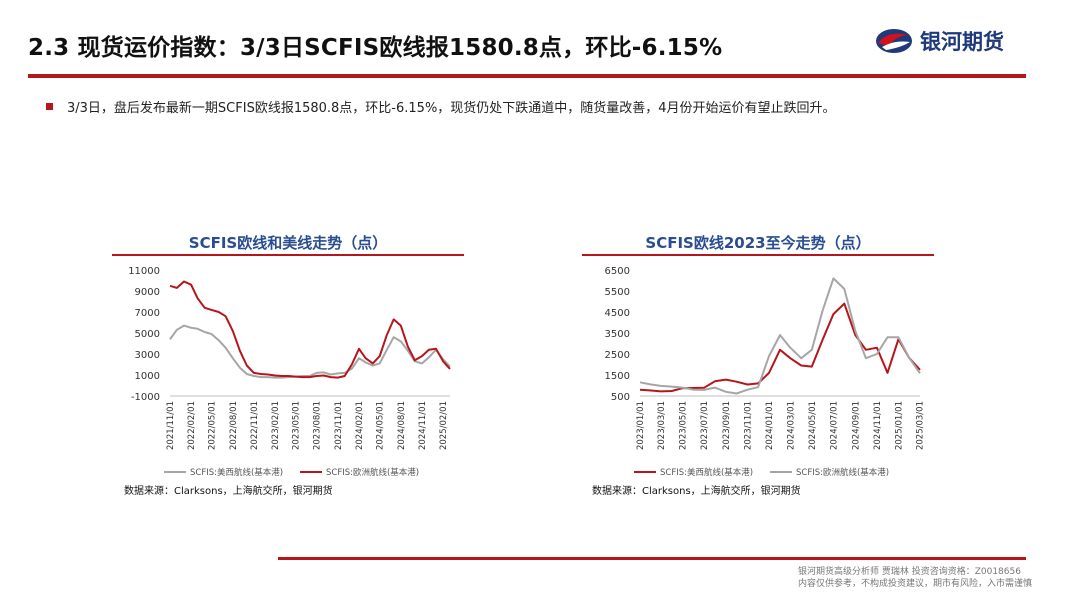 This screenshot has height=608, width=1080. What do you see at coordinates (192, 425) in the screenshot?
I see `x-tick-label: 2022/02/01` at bounding box center [192, 425].